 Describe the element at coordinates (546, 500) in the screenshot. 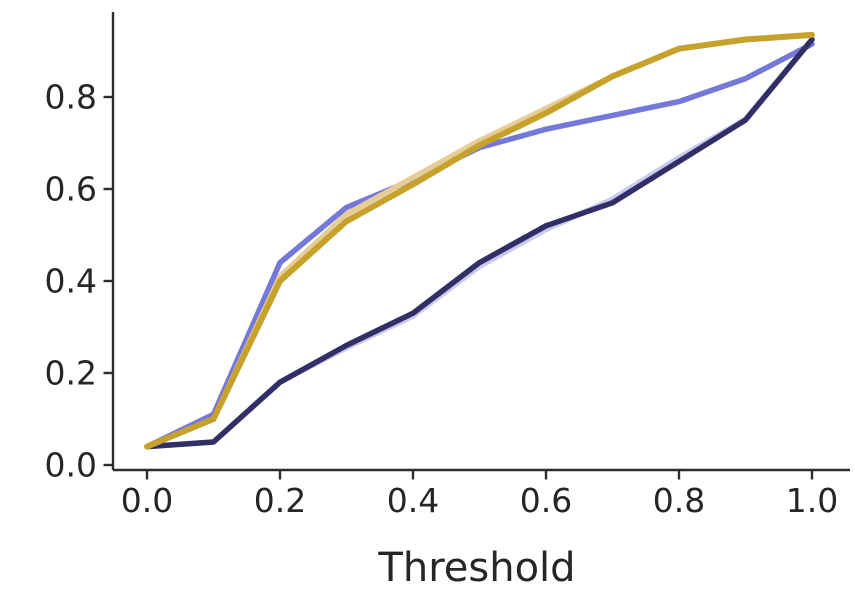

I see `x-tick-label: 0.6` at that location.